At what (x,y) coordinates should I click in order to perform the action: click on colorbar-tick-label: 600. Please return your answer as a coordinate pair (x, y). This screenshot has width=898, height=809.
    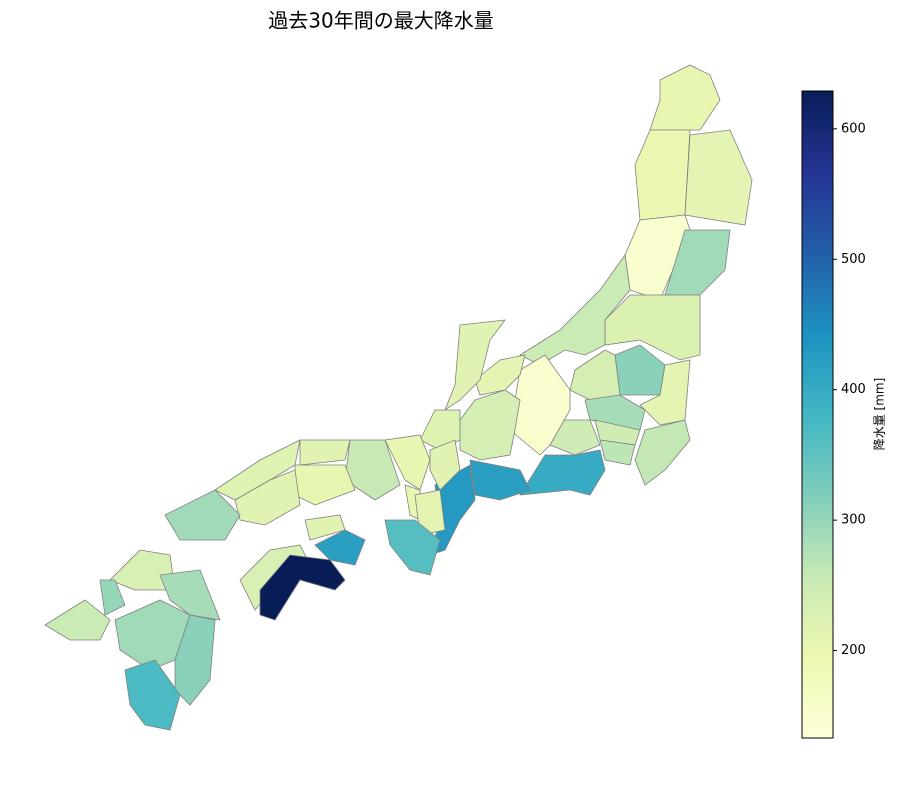
    Looking at the image, I should click on (853, 128).